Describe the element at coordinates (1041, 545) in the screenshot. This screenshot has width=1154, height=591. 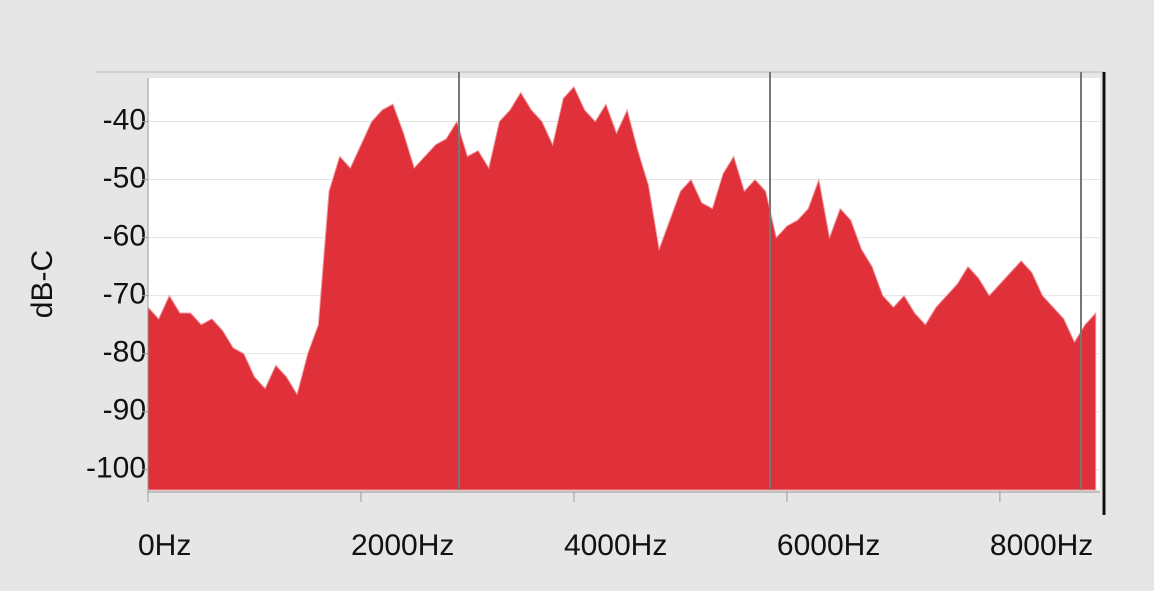
I see `x-tick-label: 8000Hz` at that location.